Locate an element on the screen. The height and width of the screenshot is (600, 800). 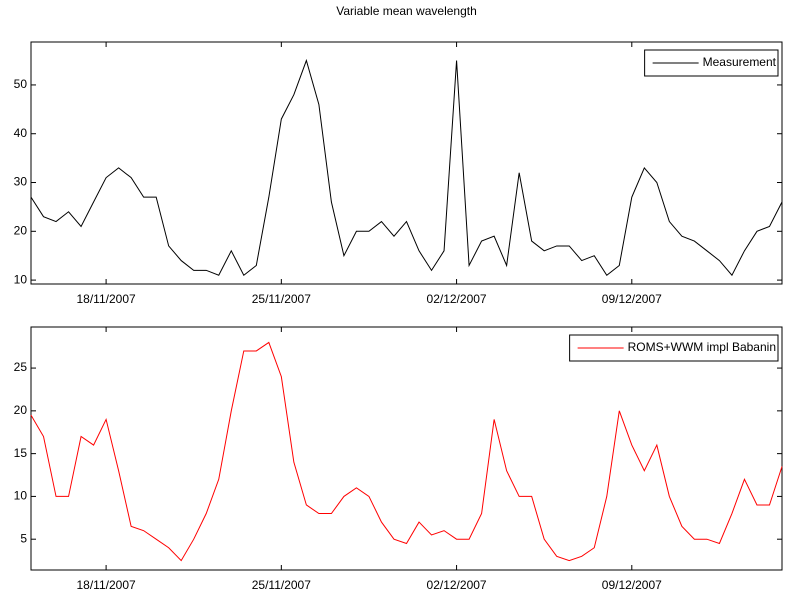
y-tick-label: 25 is located at coordinates (21, 367).